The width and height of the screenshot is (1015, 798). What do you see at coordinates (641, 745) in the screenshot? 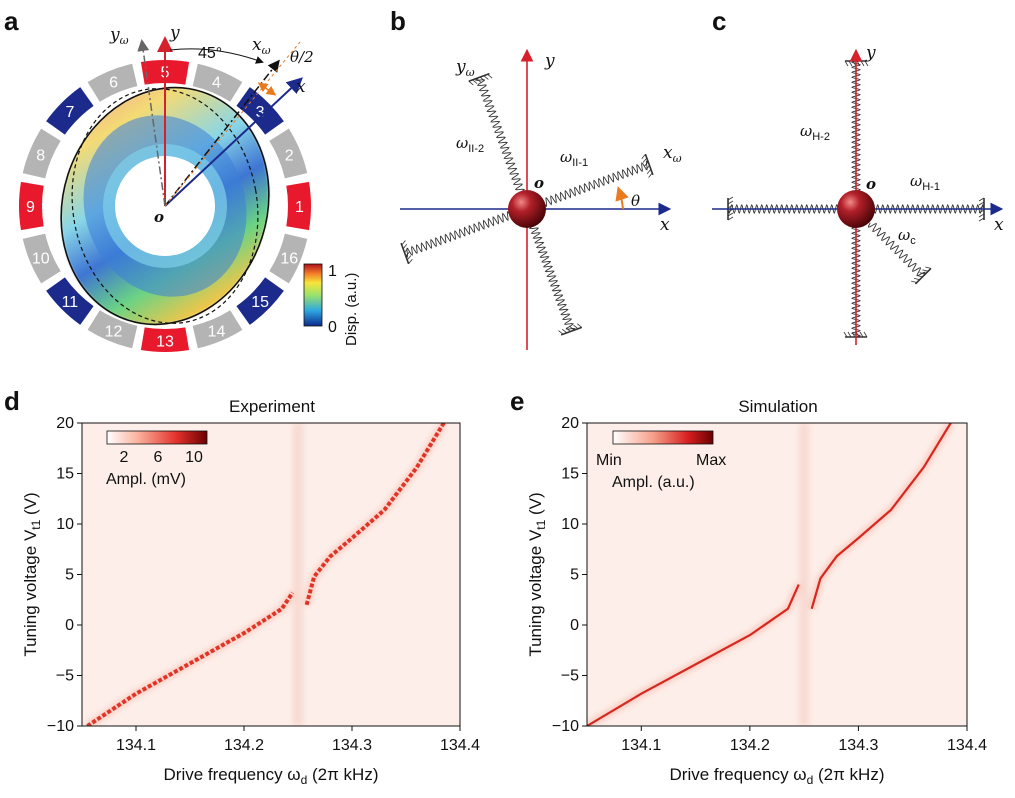
I see `sim-xtick-label-0: 134.1` at bounding box center [641, 745].